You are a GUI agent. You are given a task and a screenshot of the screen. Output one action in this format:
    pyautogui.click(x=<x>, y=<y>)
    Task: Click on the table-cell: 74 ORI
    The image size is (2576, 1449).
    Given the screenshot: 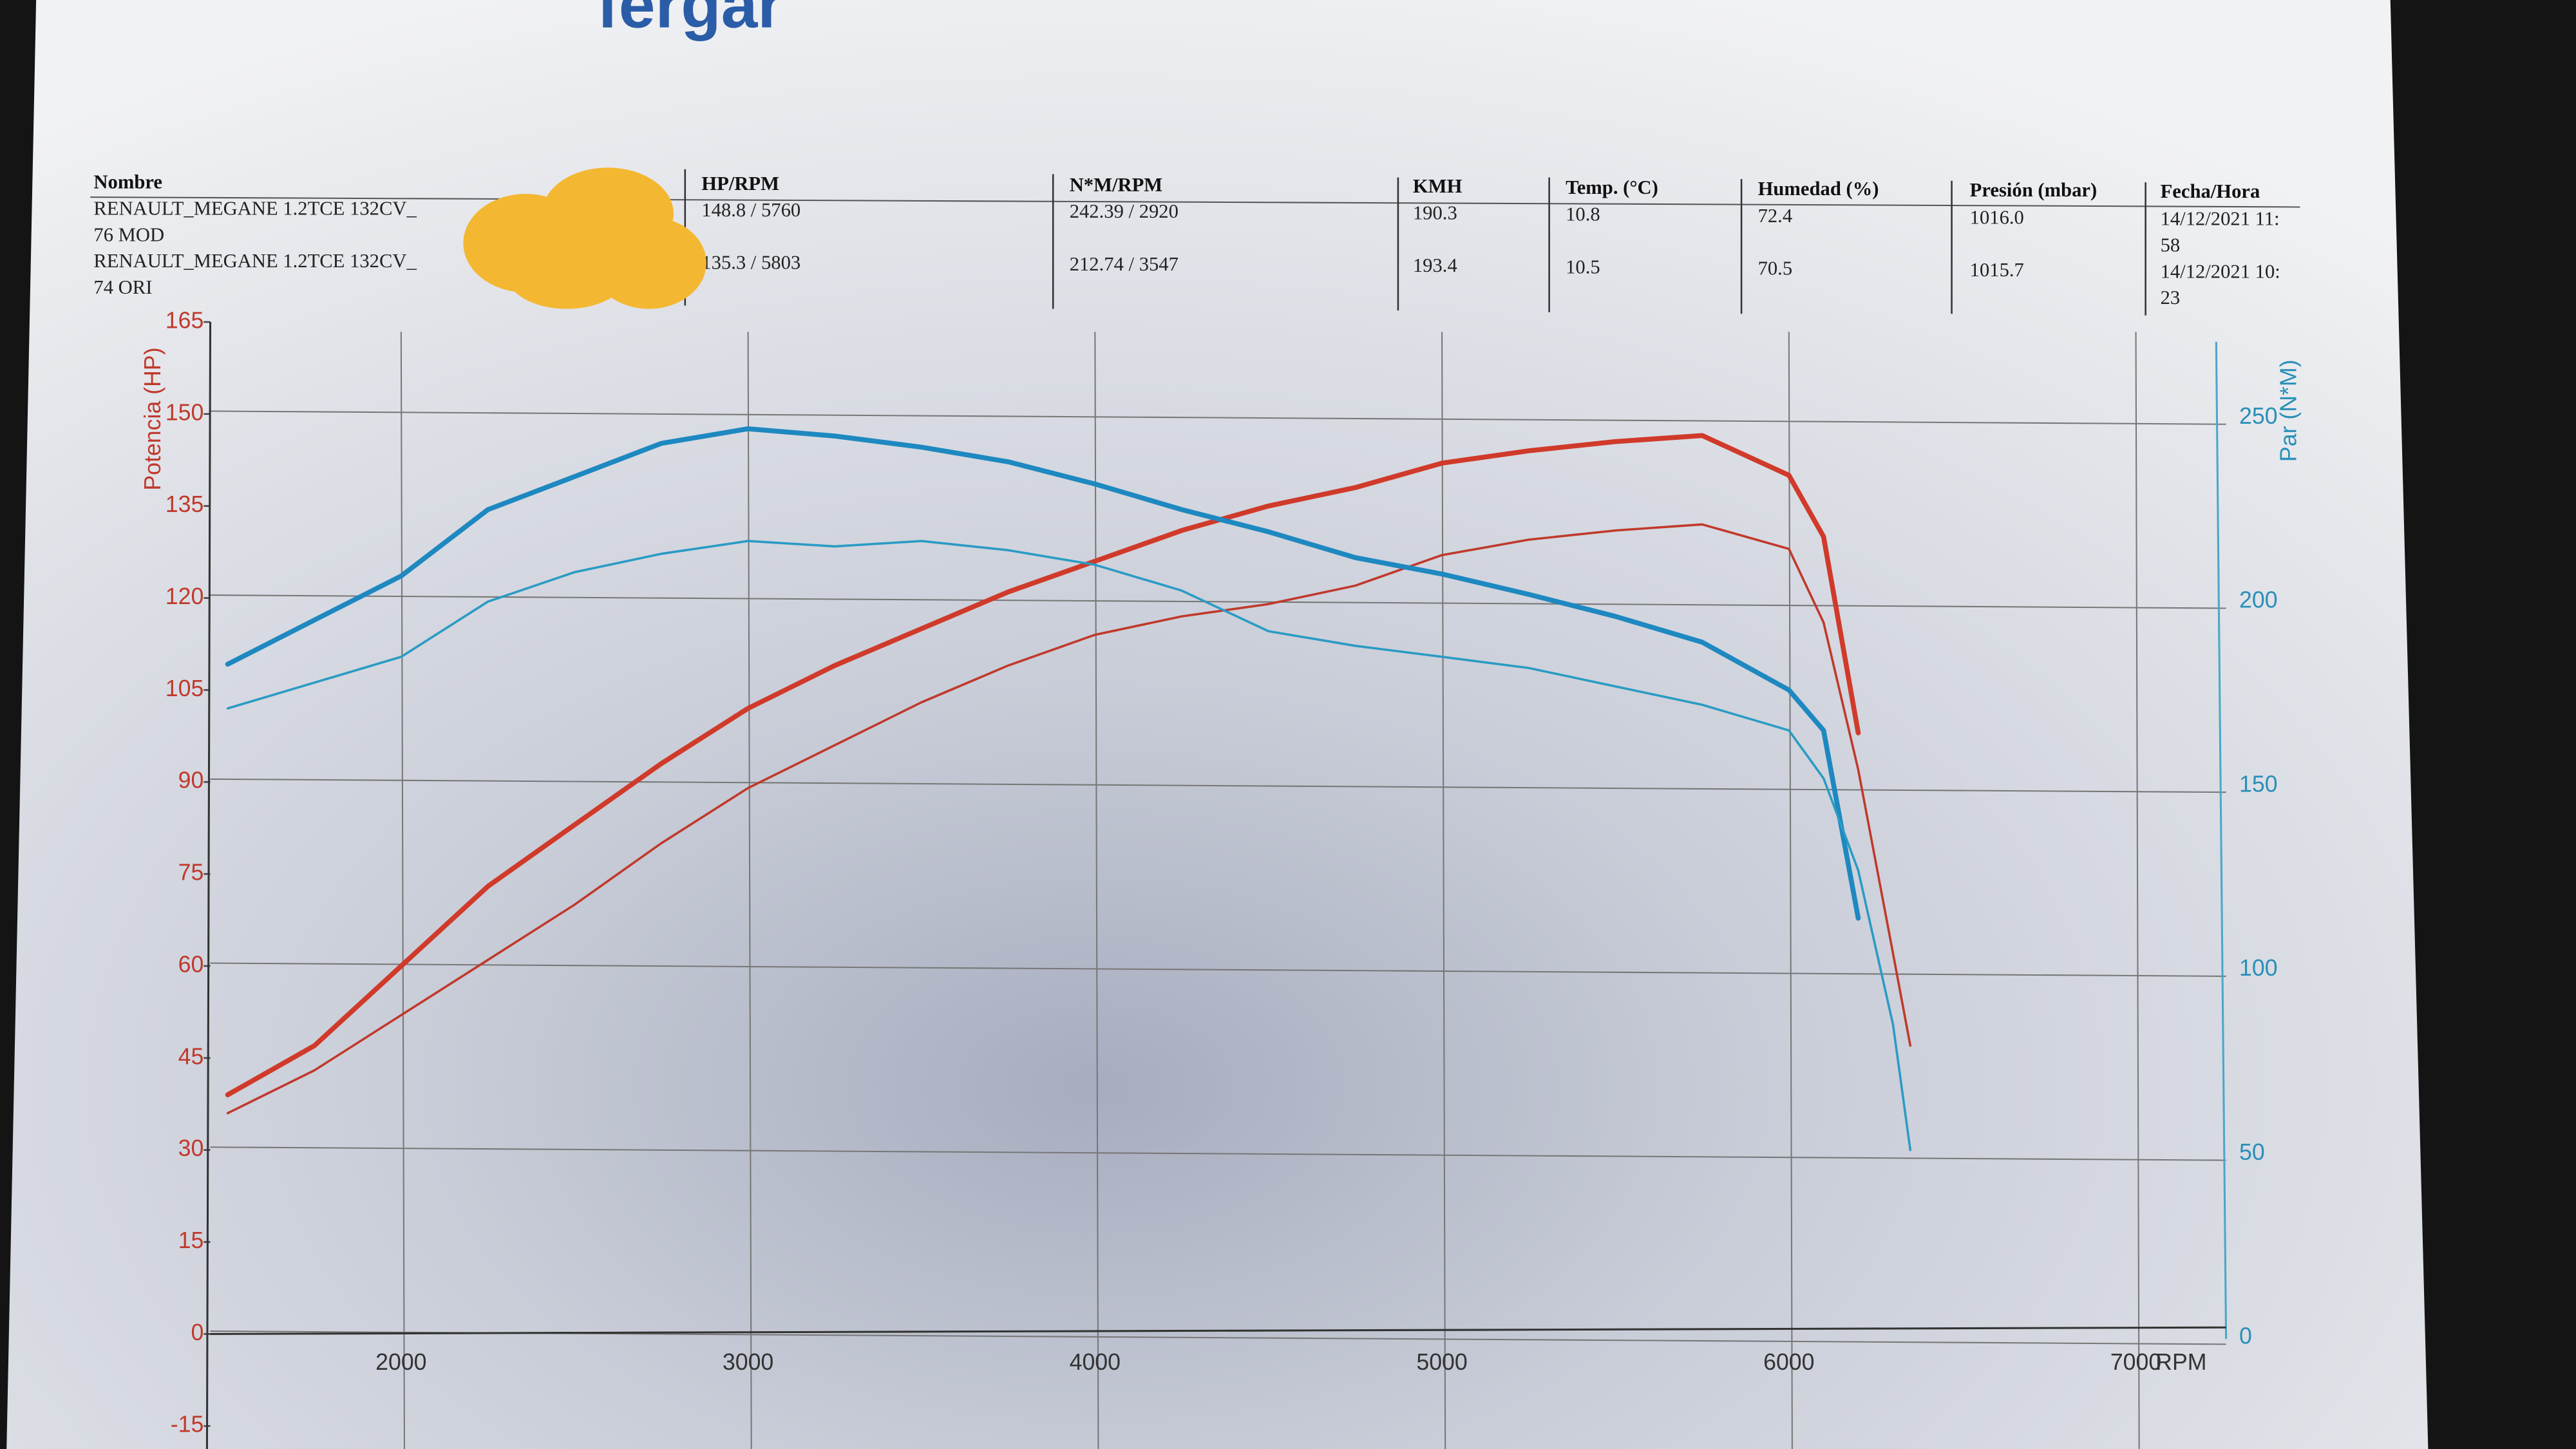 What is the action you would take?
    pyautogui.click(x=123, y=287)
    